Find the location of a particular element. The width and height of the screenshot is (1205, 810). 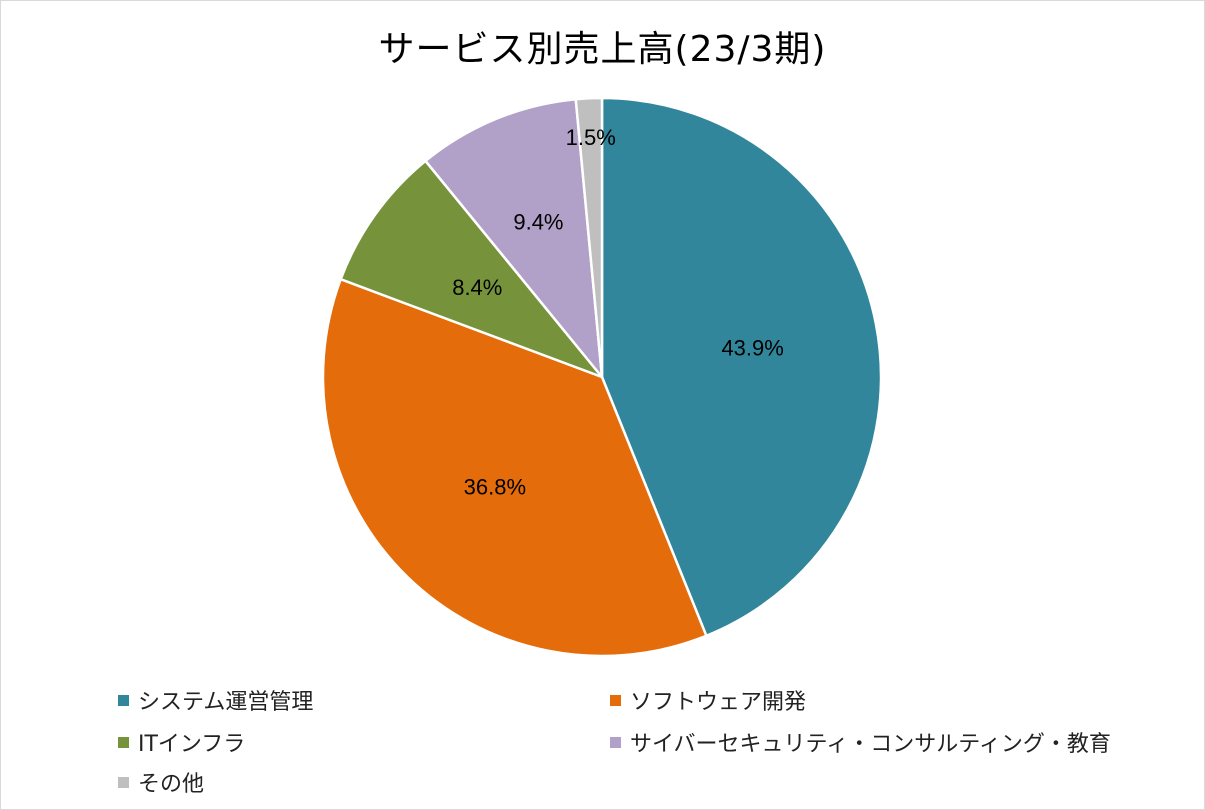

data-label-system-operation: 43.9% is located at coordinates (752, 347).